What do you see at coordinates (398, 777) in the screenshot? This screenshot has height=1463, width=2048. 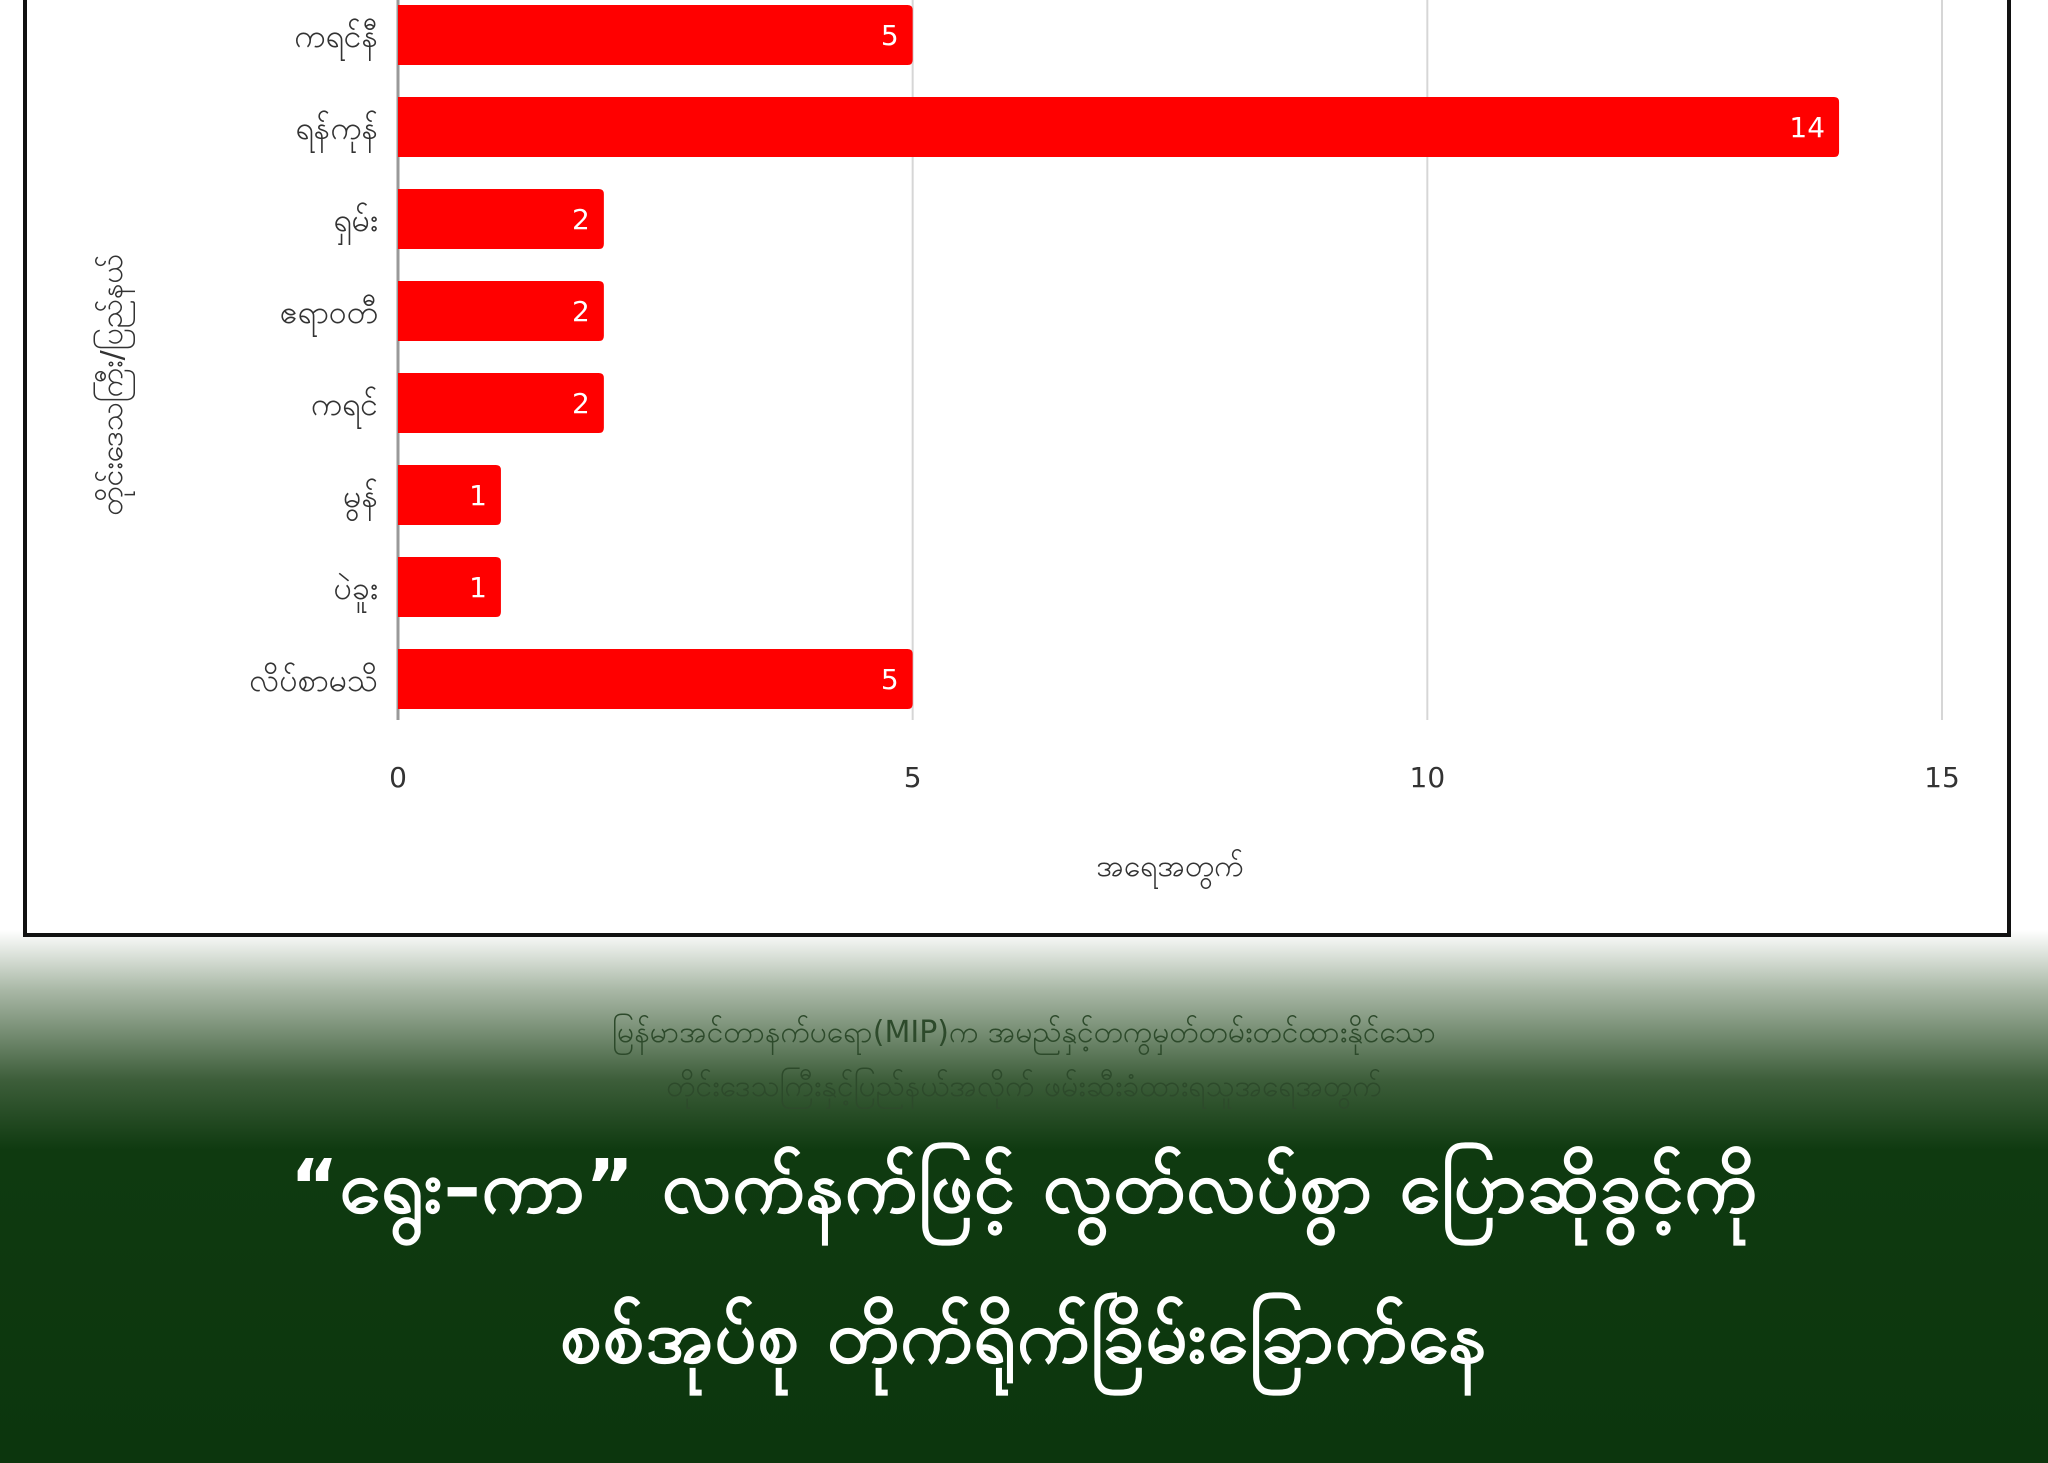 I see `x-tick-label: 0` at bounding box center [398, 777].